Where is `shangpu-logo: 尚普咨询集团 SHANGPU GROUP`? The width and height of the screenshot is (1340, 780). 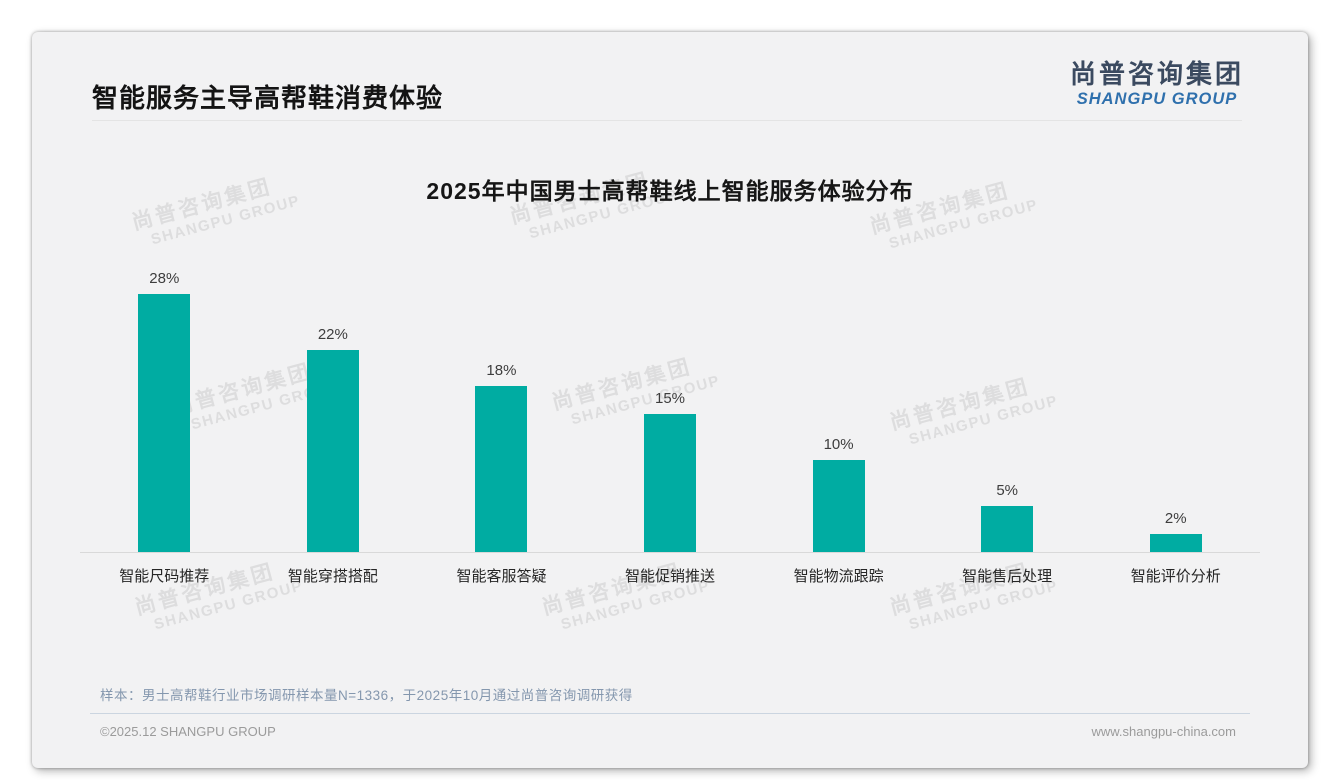
shangpu-logo: 尚普咨询集团 SHANGPU GROUP is located at coordinates (1157, 83).